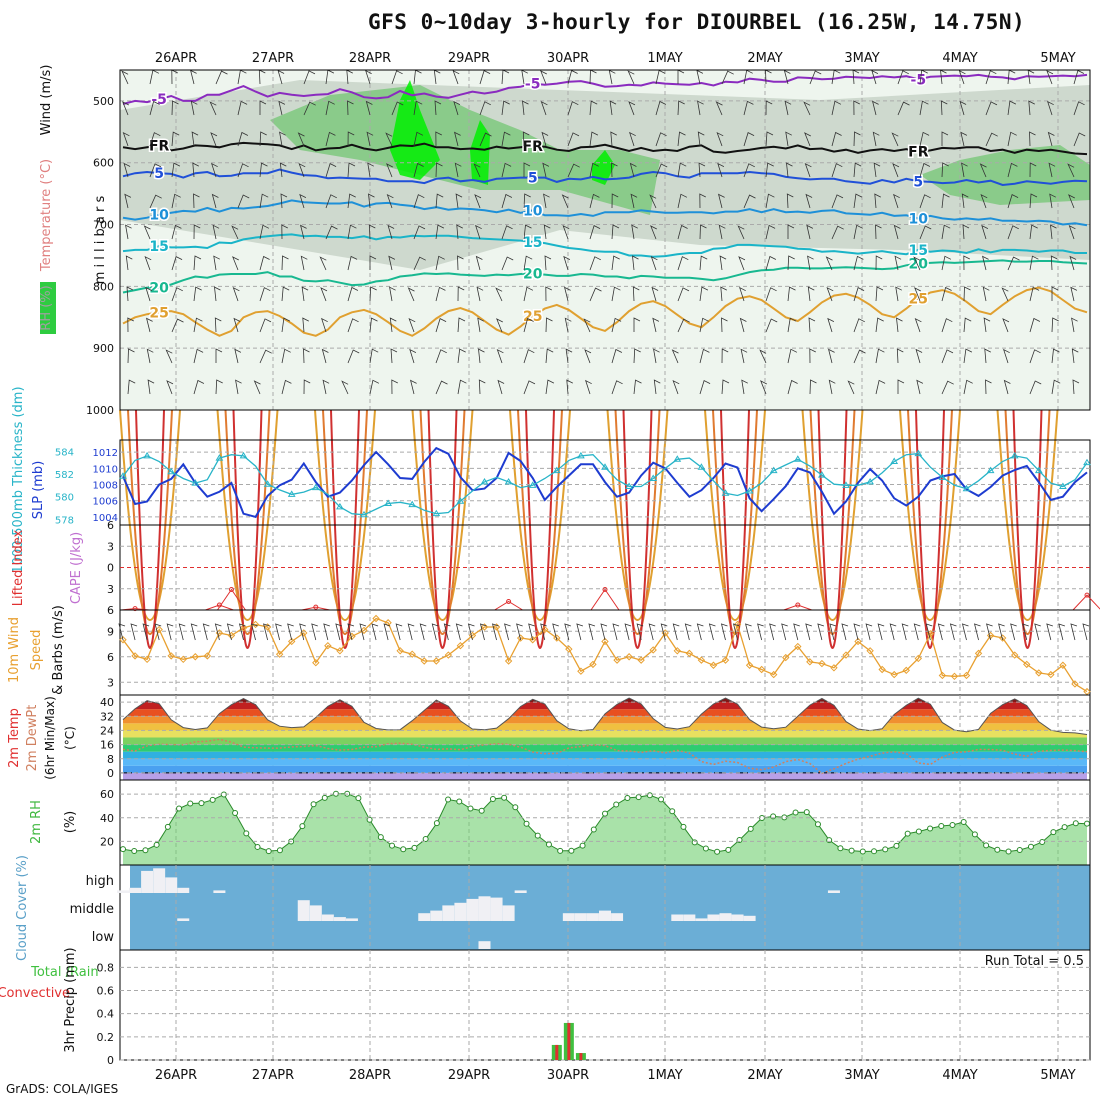 Image resolution: width=1100 pixels, height=1100 pixels. What do you see at coordinates (84, 972) in the screenshot?
I see `precip-ylabel-left-2: Rain` at bounding box center [84, 972].